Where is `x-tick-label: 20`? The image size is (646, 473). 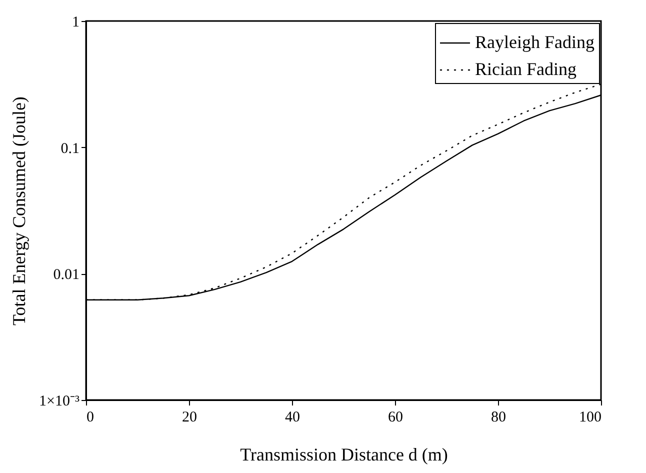 x-tick-label: 20 is located at coordinates (189, 418).